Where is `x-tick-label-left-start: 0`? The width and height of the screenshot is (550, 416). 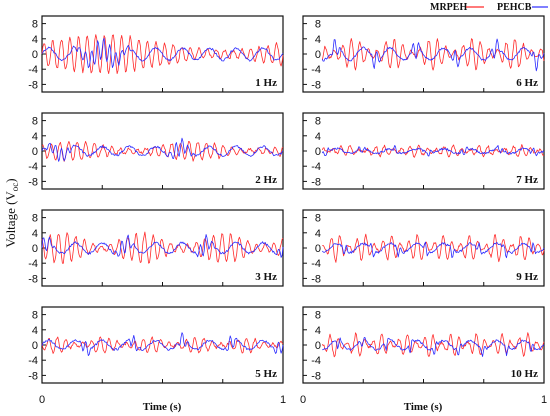 x-tick-label-left-start: 0 is located at coordinates (42, 400).